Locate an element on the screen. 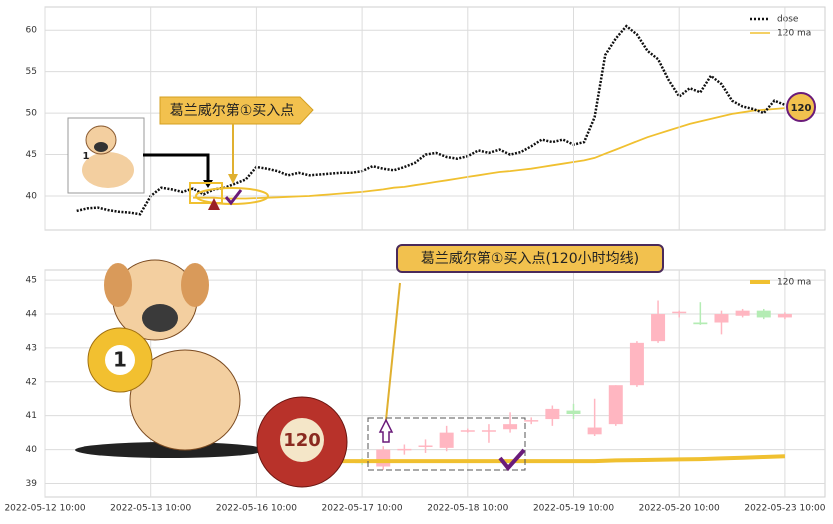  x-tick-label: 2022-05-19 10:00 is located at coordinates (573, 509).